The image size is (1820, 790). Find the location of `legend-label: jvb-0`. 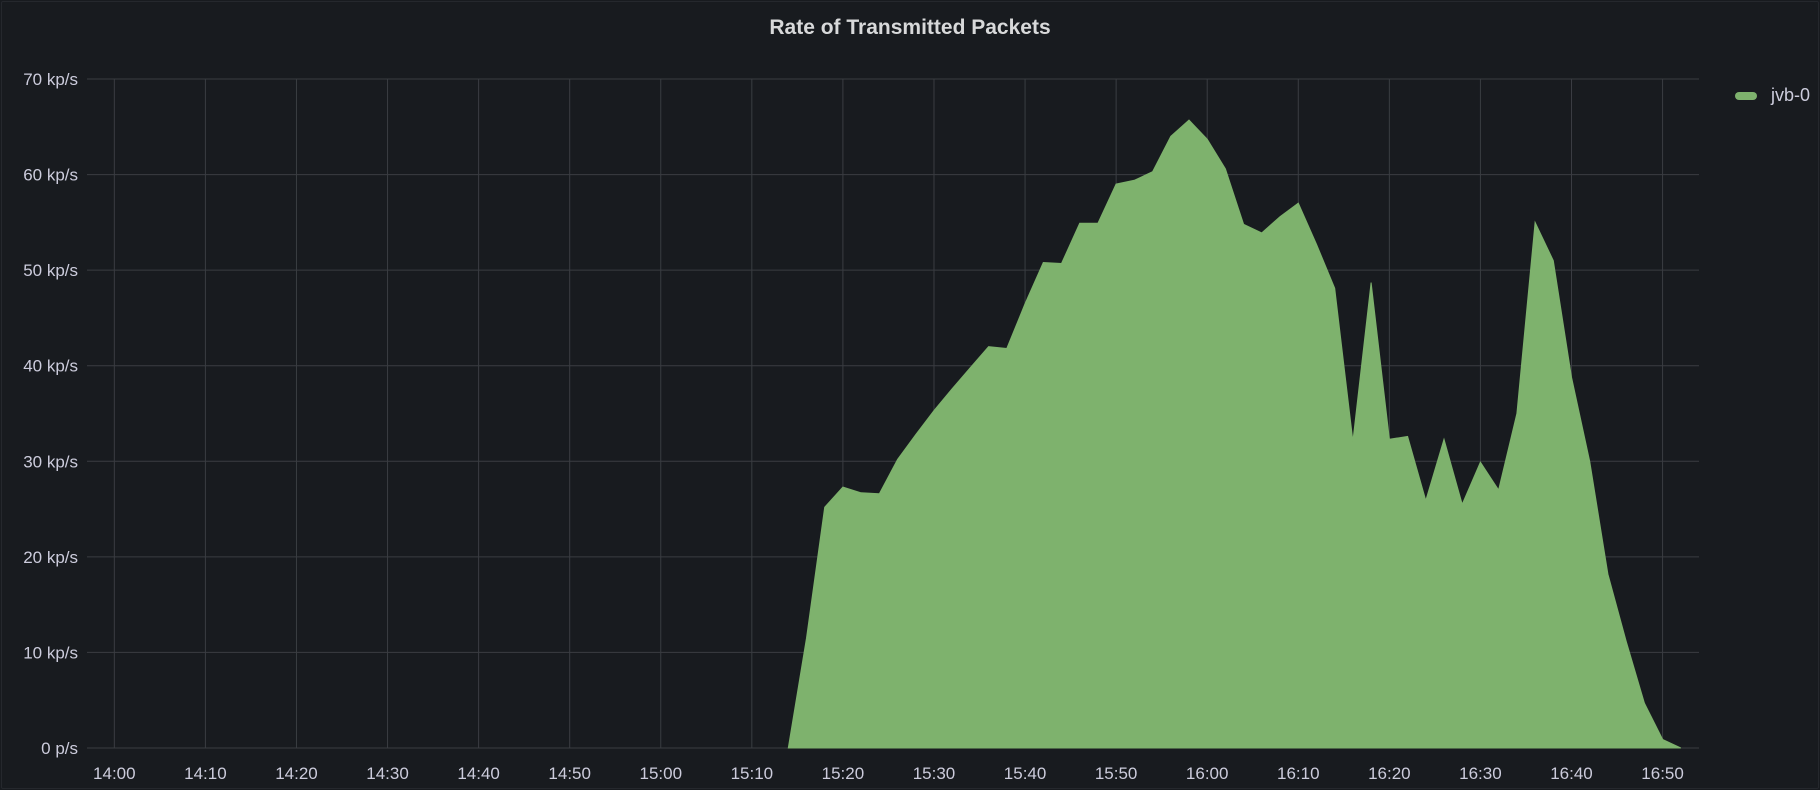

legend-label: jvb-0 is located at coordinates (1791, 95).